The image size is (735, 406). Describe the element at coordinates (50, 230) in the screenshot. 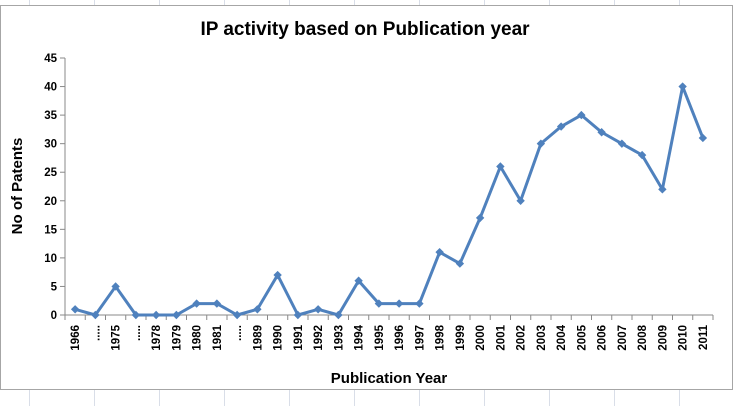

I see `y-tick-label: 15` at that location.